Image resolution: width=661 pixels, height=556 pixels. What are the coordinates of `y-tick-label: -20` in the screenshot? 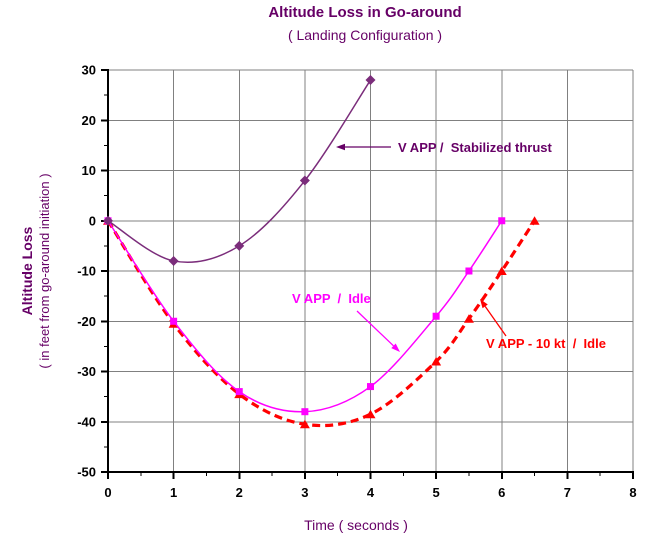 It's located at (86, 321).